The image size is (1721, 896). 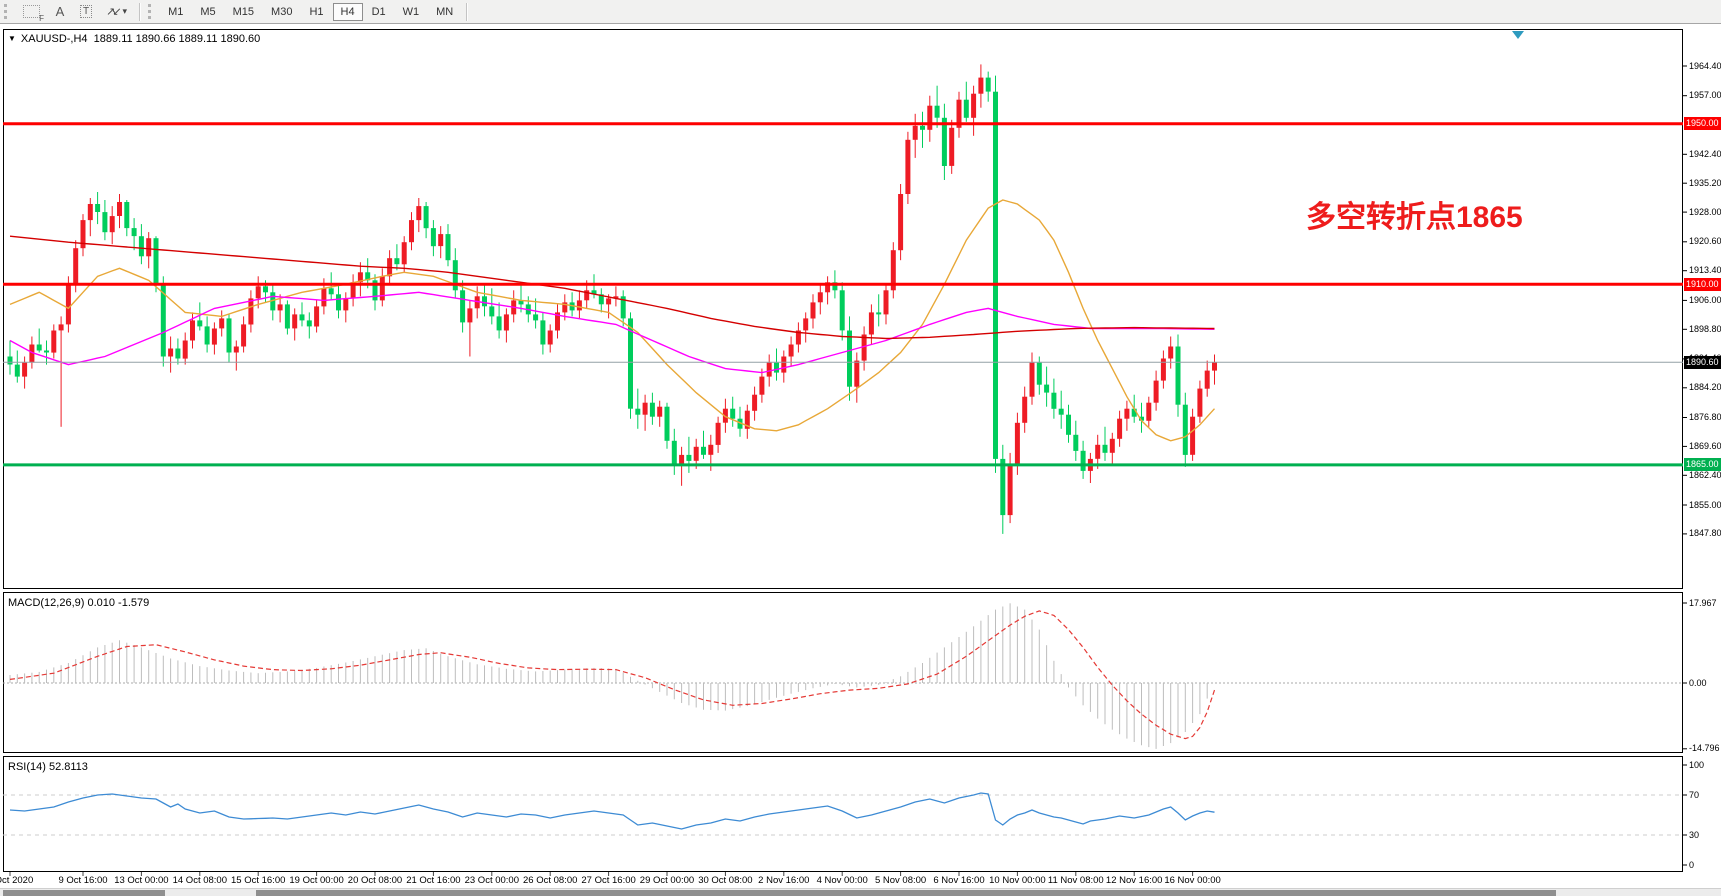 What do you see at coordinates (860, 12) in the screenshot?
I see `toolbar: F A T ↗↙ ▾ M1 M5 M15 M30 H1 H4 D1 W1 MN` at bounding box center [860, 12].